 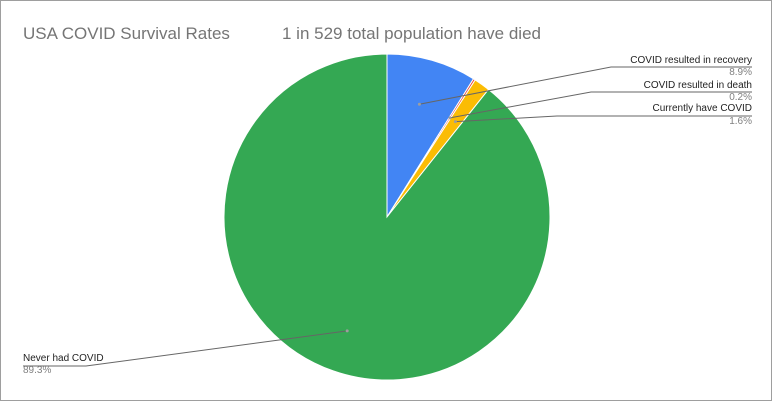 What do you see at coordinates (740, 72) in the screenshot?
I see `slice-value-covid-resulted-in-recovery: 8.9%` at bounding box center [740, 72].